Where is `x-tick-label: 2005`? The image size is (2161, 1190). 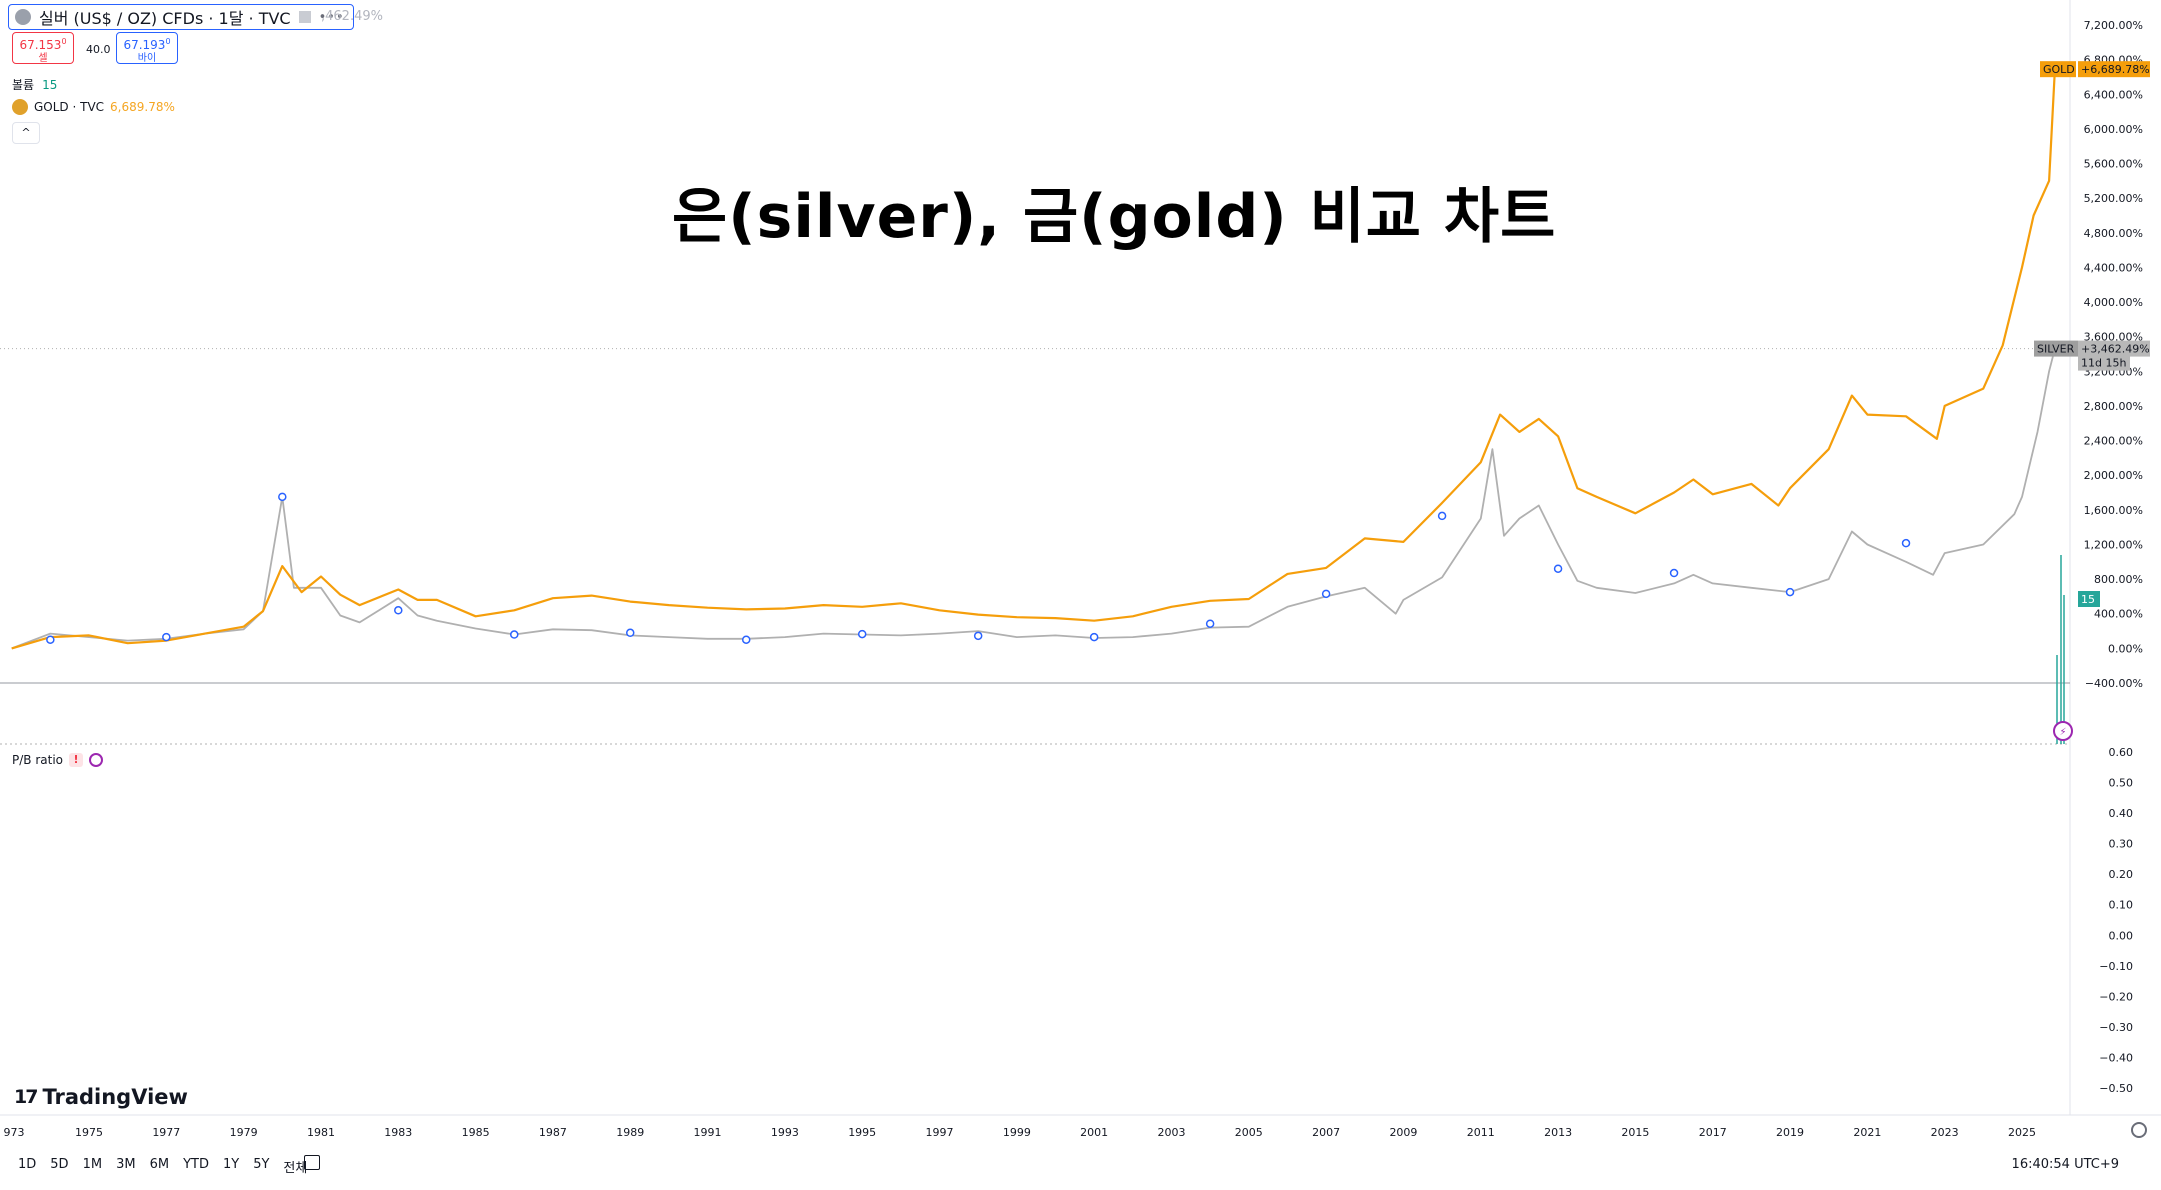
x-tick-label: 2005 is located at coordinates (1249, 1132).